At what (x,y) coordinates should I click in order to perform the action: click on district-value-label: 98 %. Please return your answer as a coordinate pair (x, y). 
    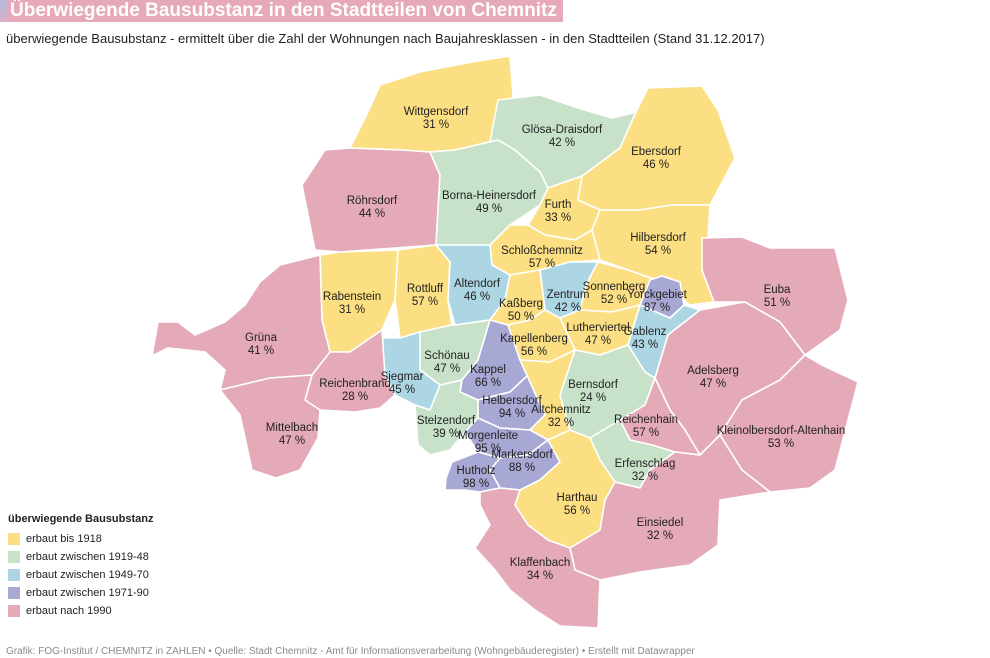
    Looking at the image, I should click on (476, 484).